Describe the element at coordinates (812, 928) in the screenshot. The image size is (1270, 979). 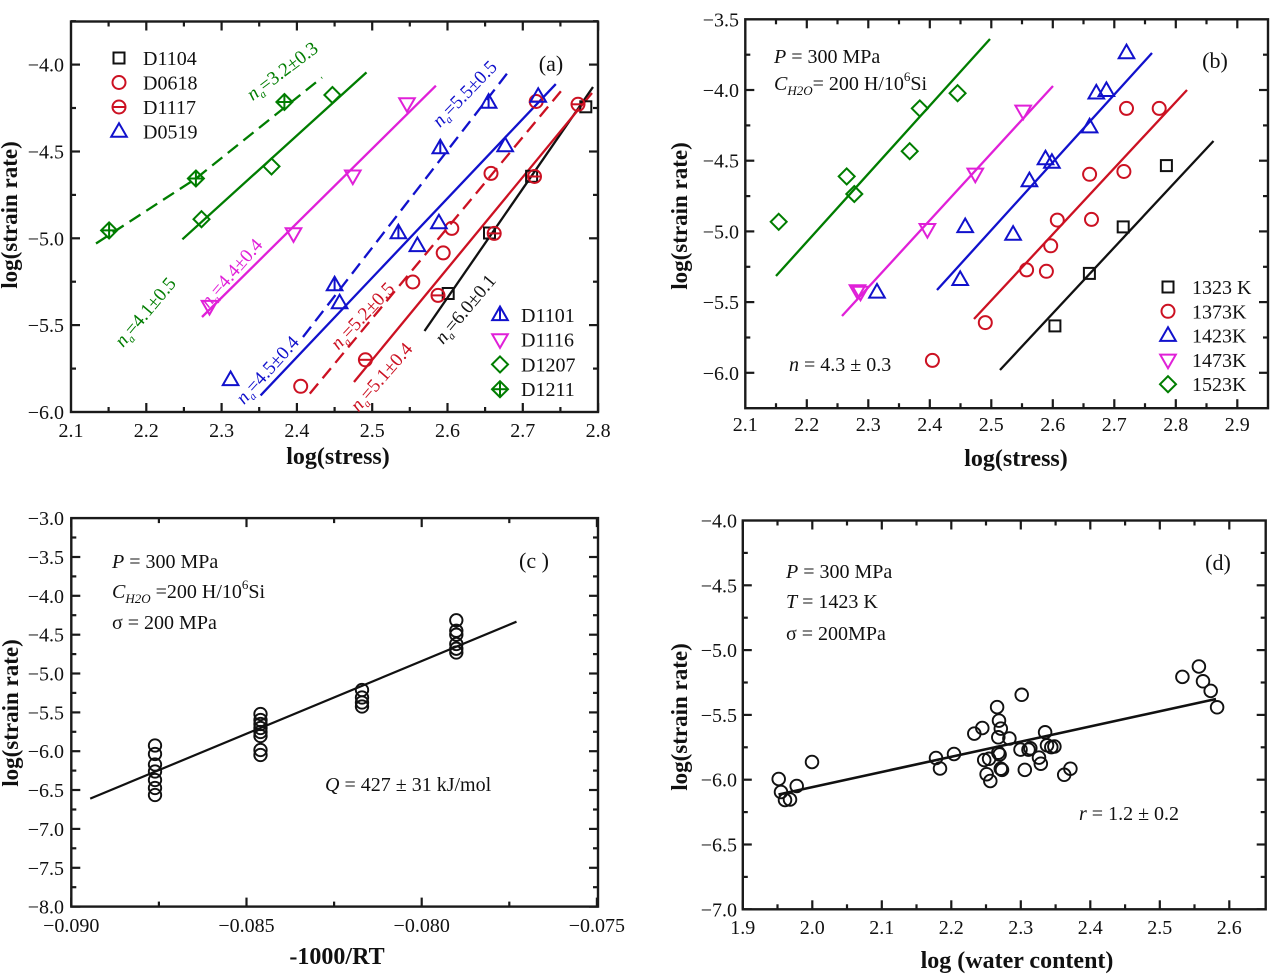
I see `svg-text: 2.0` at that location.